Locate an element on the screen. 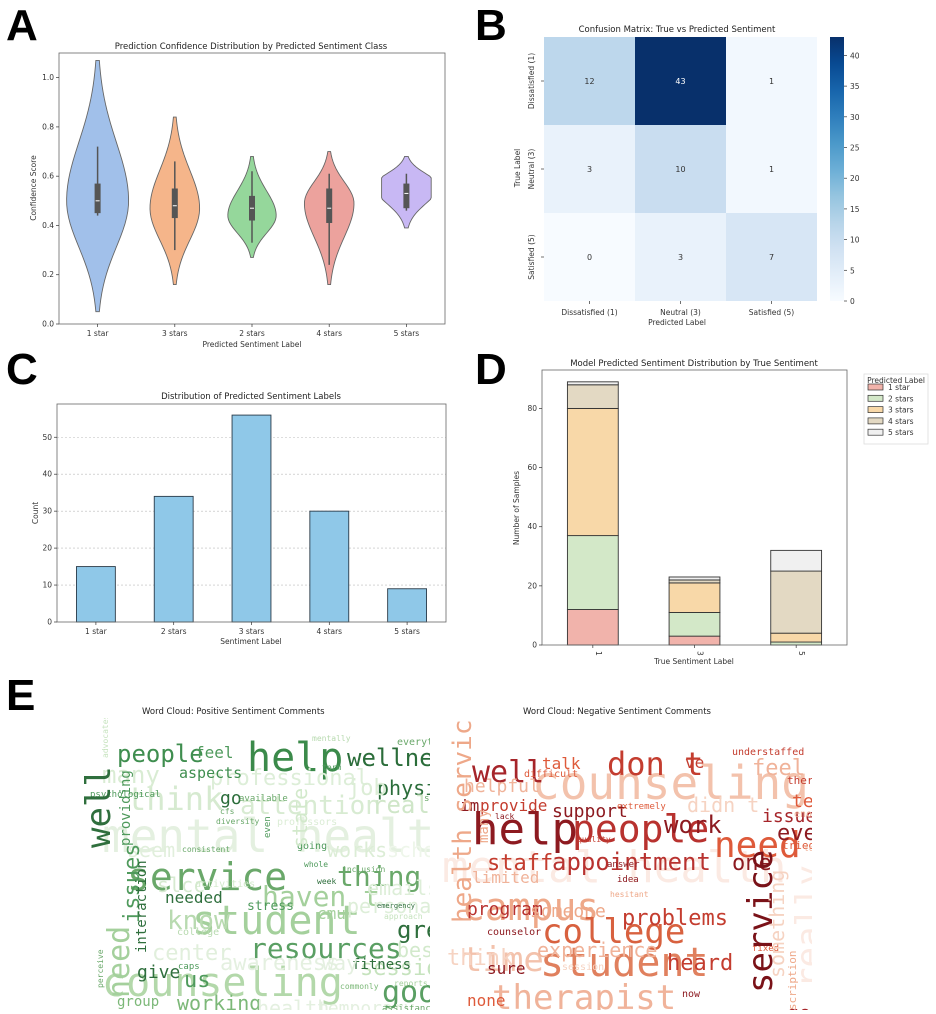 Image resolution: width=936 pixels, height=1014 pixels. word: heard is located at coordinates (700, 963).